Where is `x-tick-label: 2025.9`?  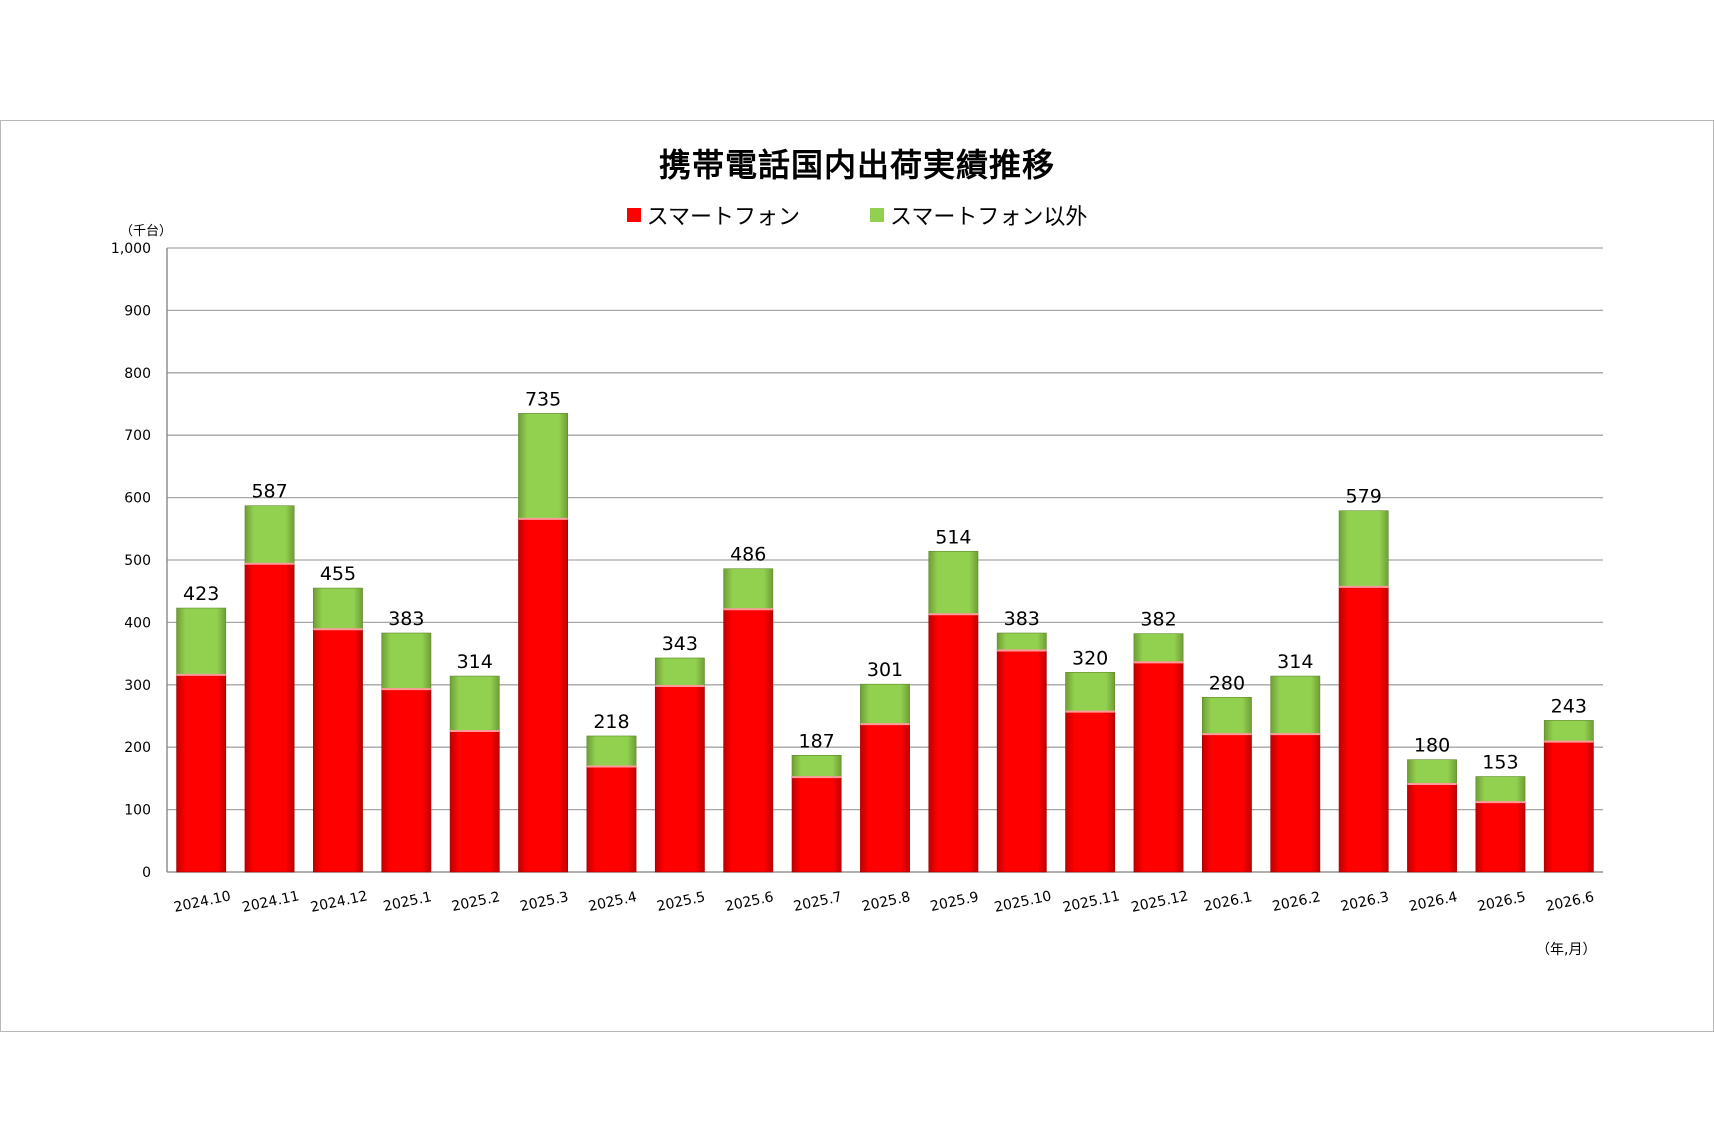
x-tick-label: 2025.9 is located at coordinates (954, 902).